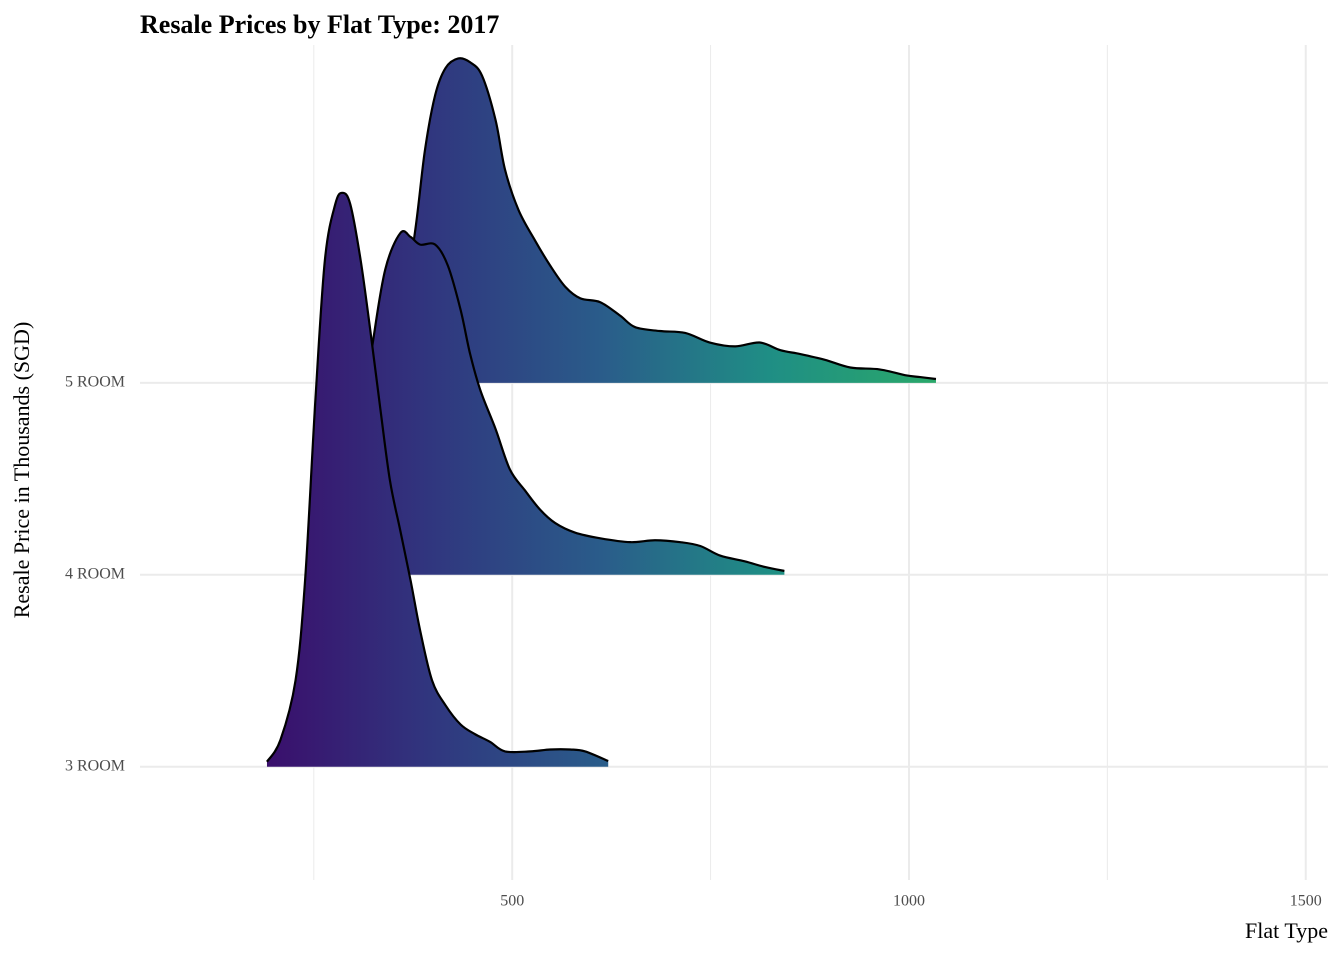 This screenshot has width=1344, height=960. What do you see at coordinates (512, 901) in the screenshot?
I see `x-tick-label: 500` at bounding box center [512, 901].